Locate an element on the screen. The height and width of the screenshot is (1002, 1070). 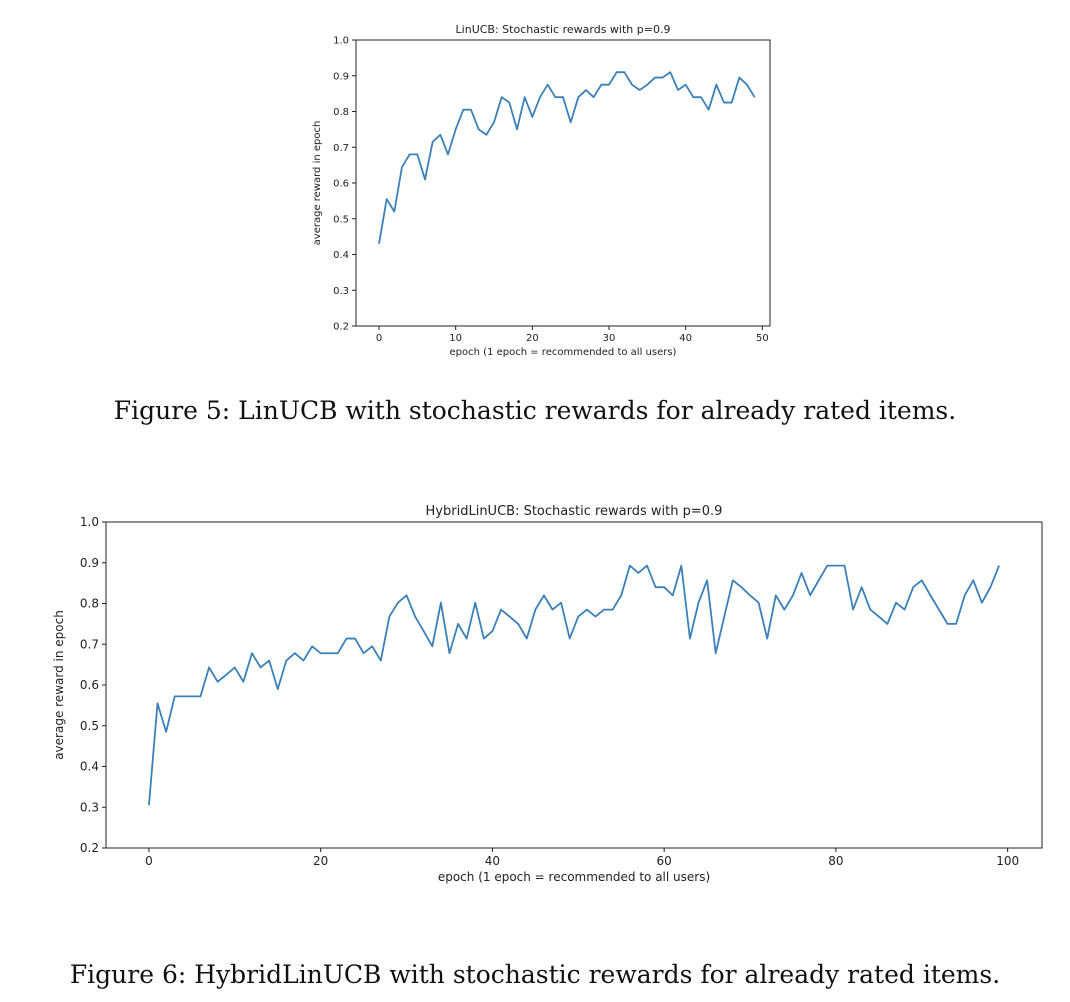
x-tick-label: 80 is located at coordinates (835, 861).